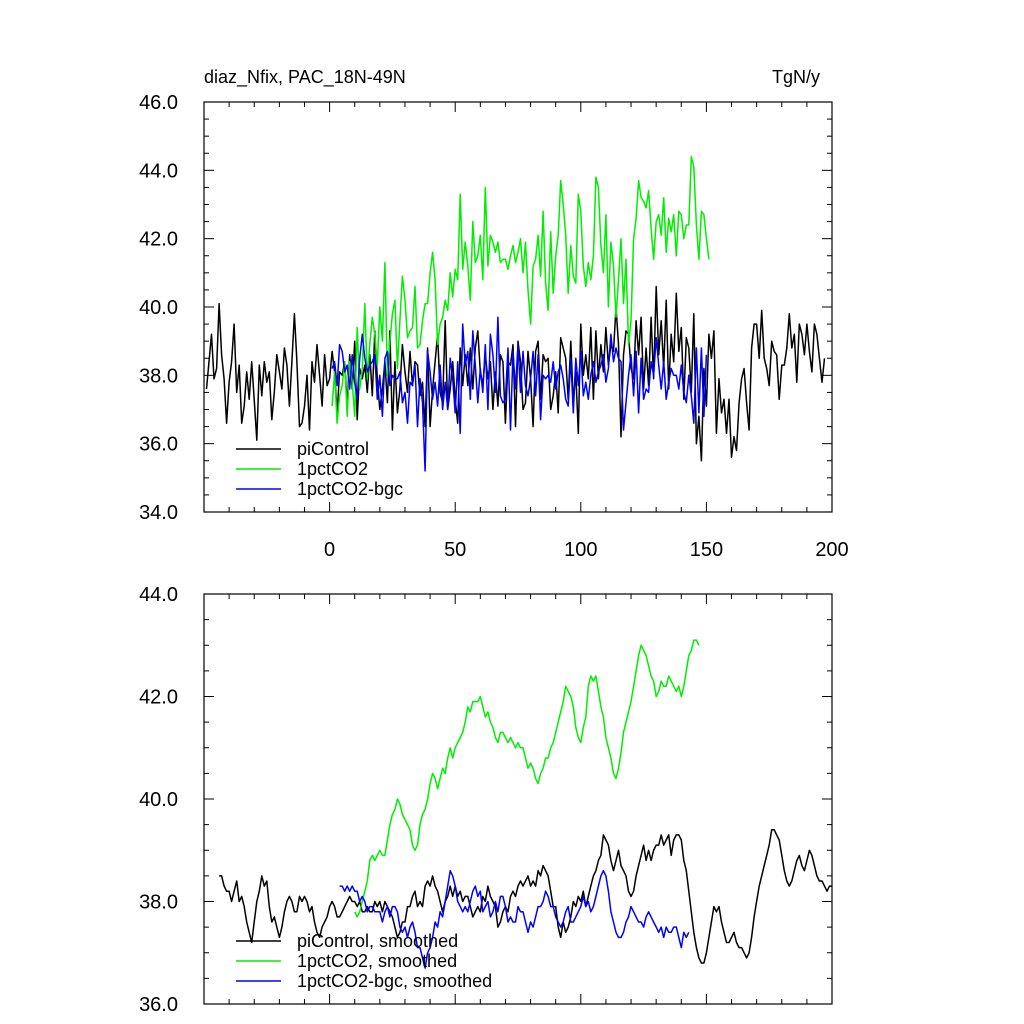 Image resolution: width=1024 pixels, height=1024 pixels. Describe the element at coordinates (377, 941) in the screenshot. I see `legend-label: piControl, smoothed` at that location.